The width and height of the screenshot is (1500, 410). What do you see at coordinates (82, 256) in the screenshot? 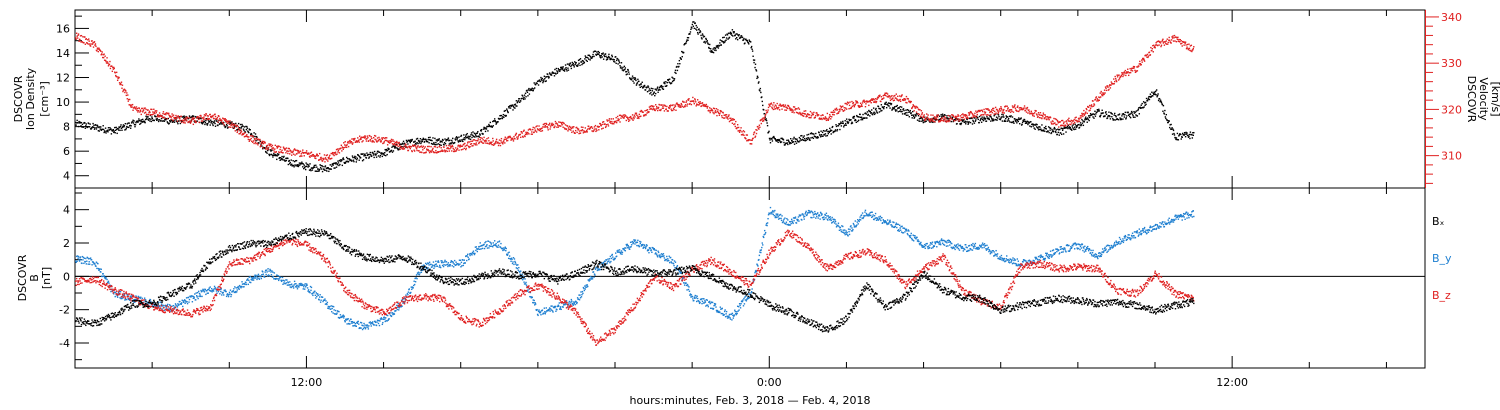
I see `by-point` at bounding box center [82, 256].